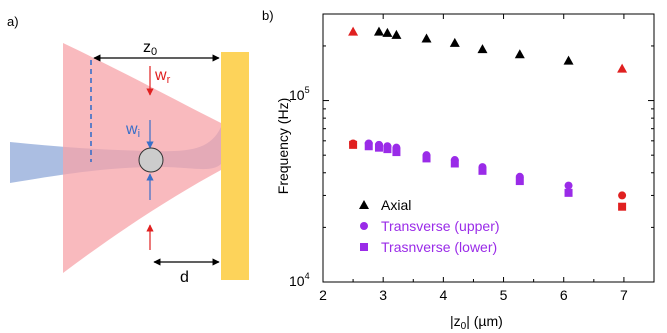 The width and height of the screenshot is (667, 333). Describe the element at coordinates (440, 226) in the screenshot. I see `legend-label-transverse-upper: Transverse (upper)` at that location.